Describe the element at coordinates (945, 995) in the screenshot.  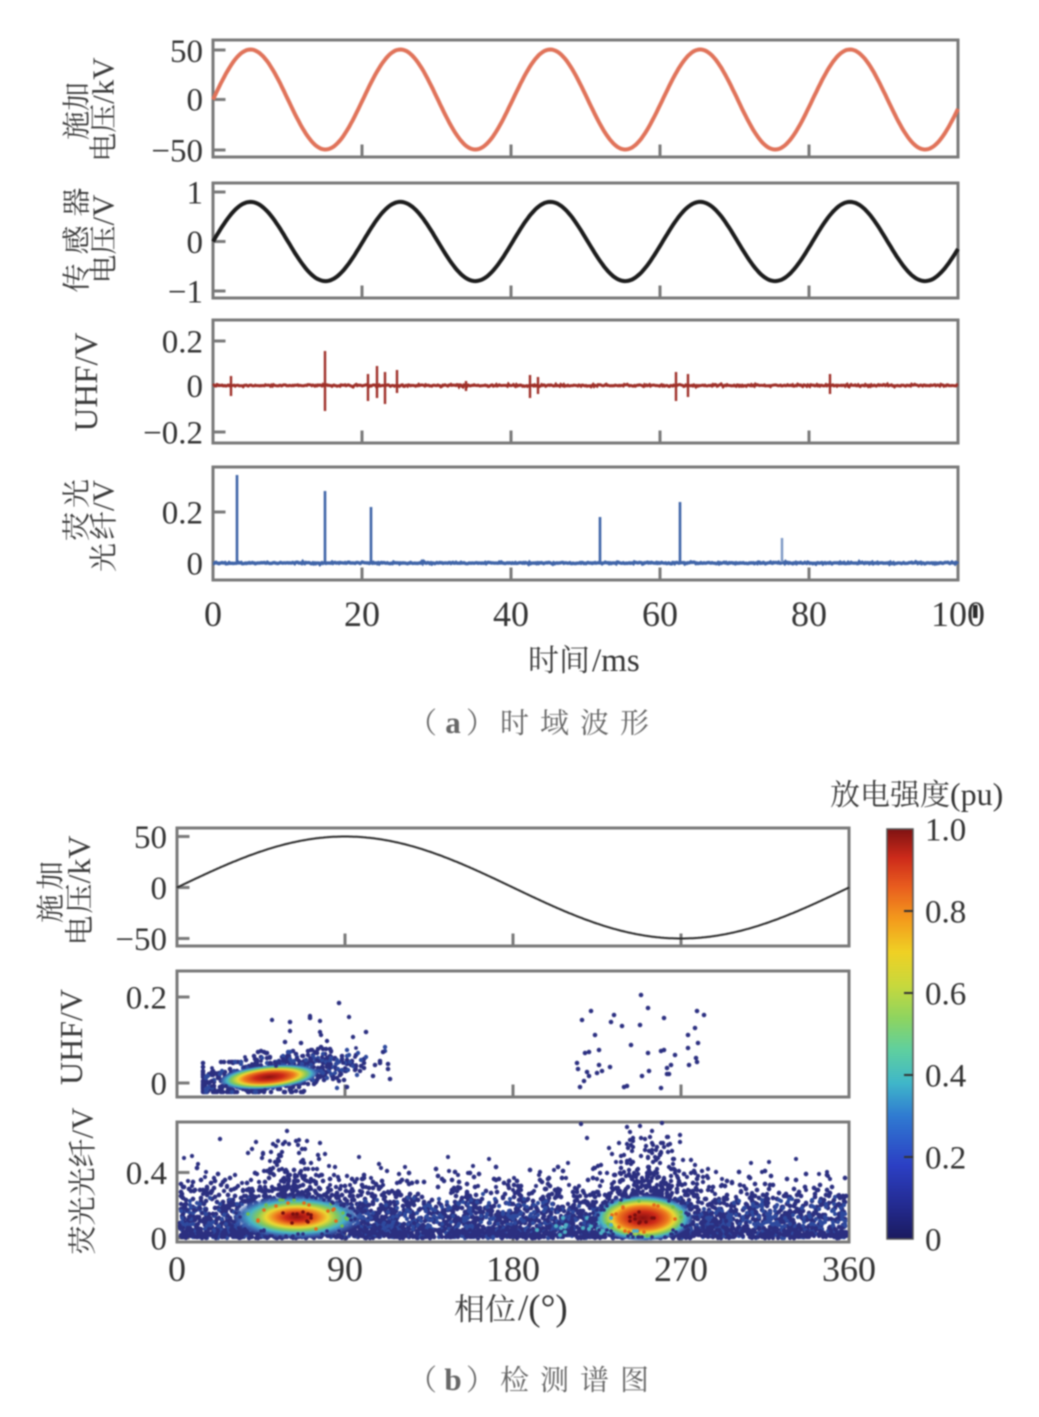
I see `svg-text: 0.6` at that location.